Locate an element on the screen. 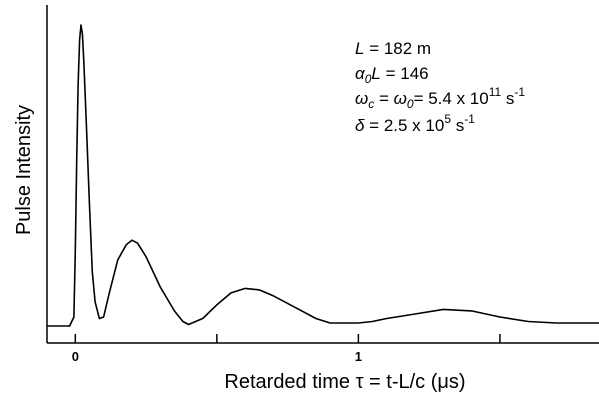 The width and height of the screenshot is (599, 397). x-tick-label: 0 is located at coordinates (75, 356).